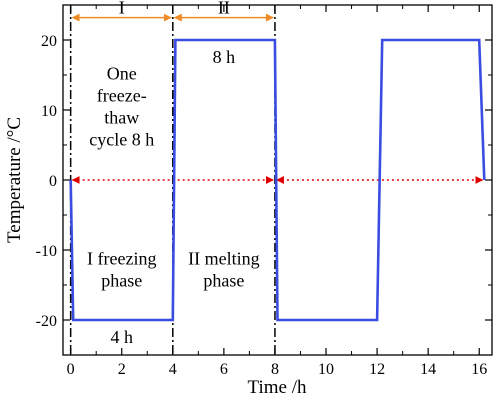  Describe the element at coordinates (49, 111) in the screenshot. I see `y-tick-label: 10` at that location.